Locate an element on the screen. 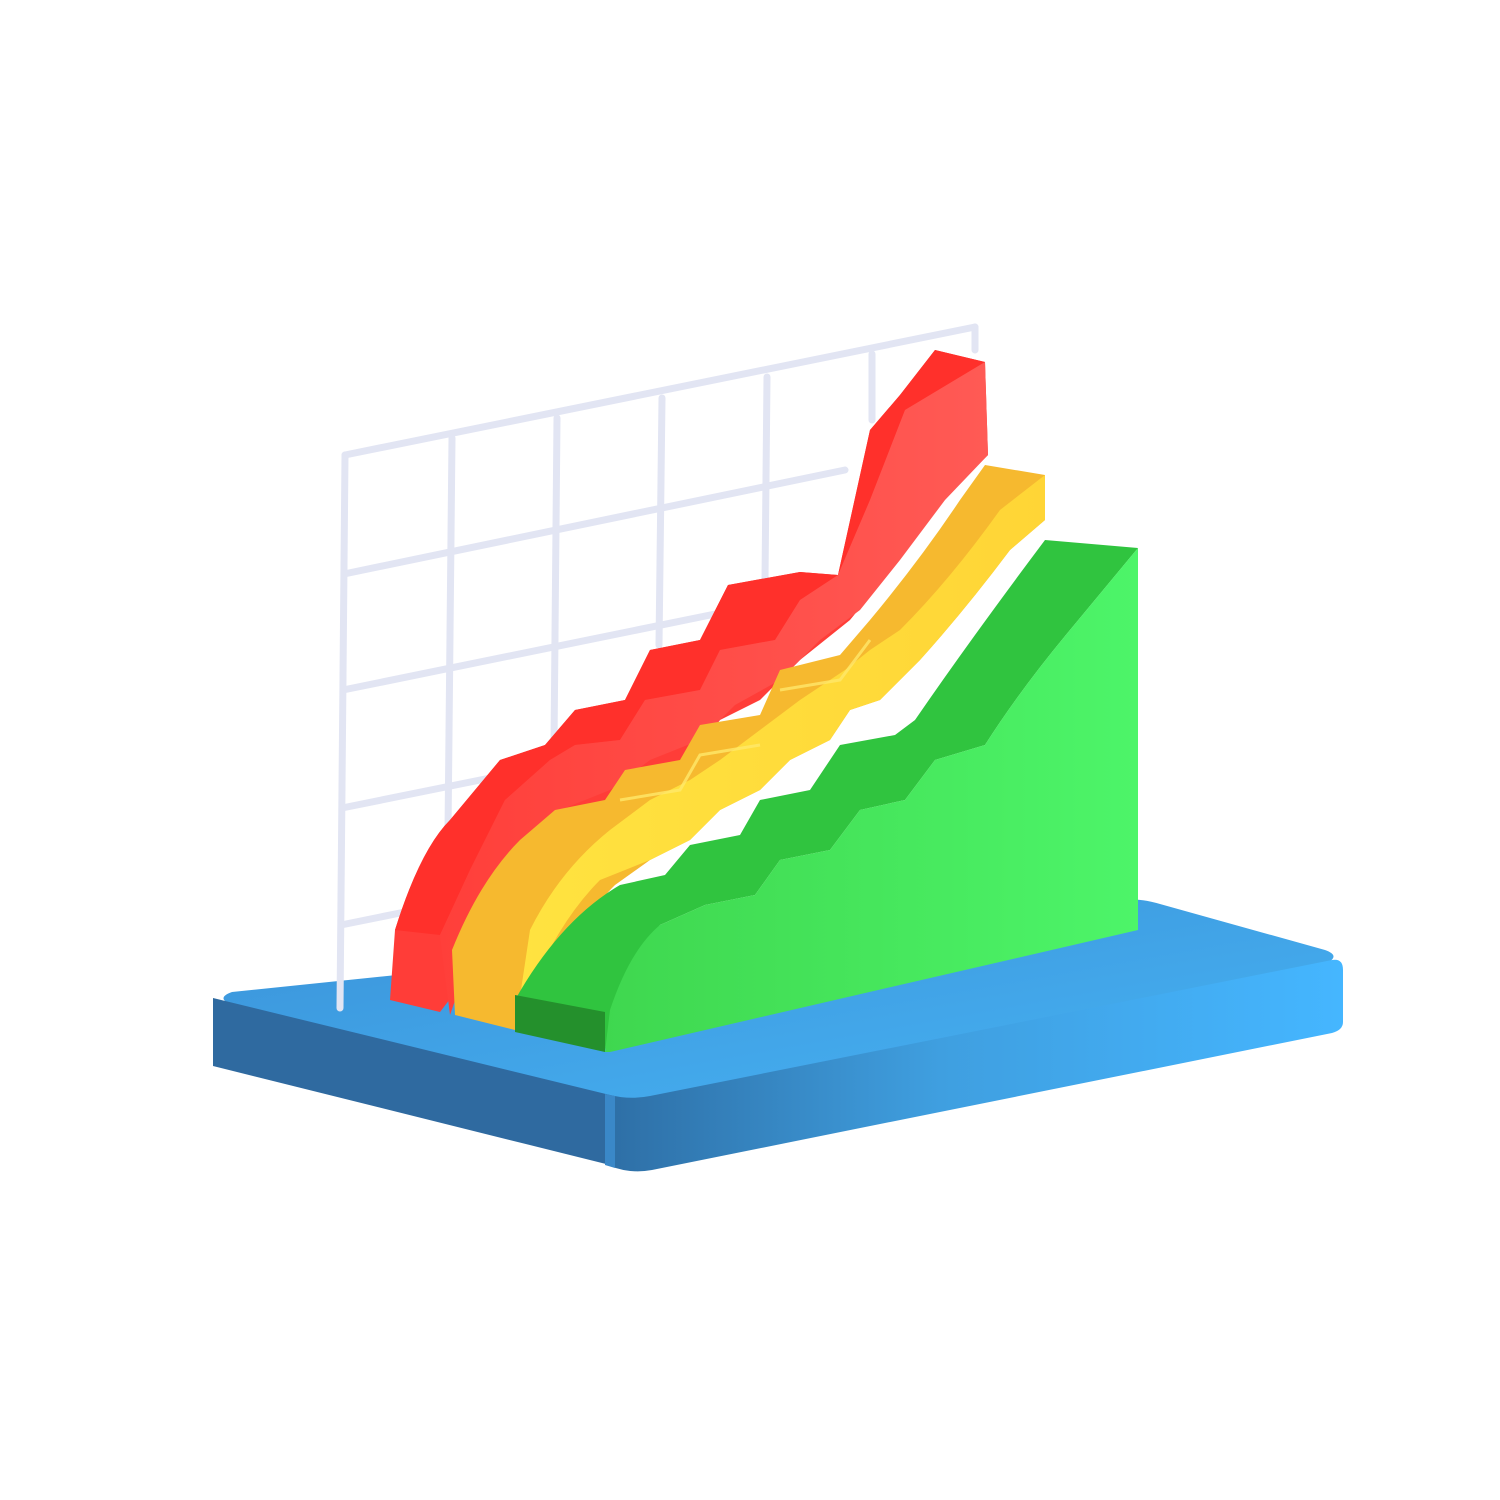  green-layer-front is located at coordinates (871, 800).